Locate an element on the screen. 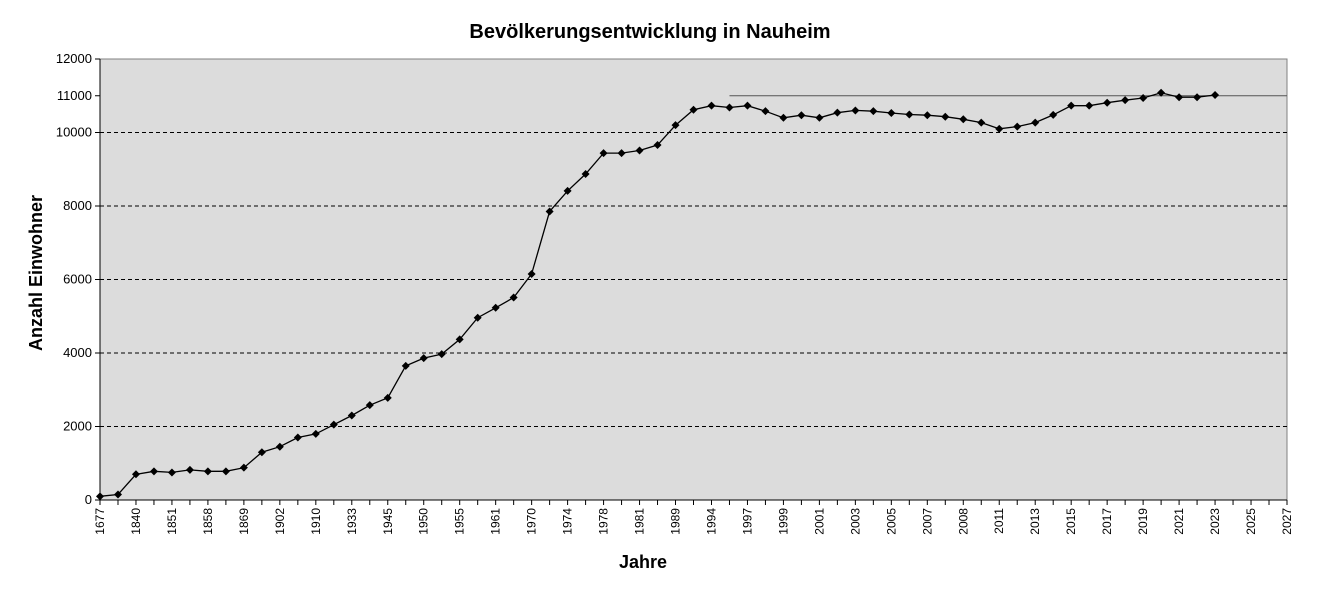  x-tick-label: 1933 is located at coordinates (352, 521).